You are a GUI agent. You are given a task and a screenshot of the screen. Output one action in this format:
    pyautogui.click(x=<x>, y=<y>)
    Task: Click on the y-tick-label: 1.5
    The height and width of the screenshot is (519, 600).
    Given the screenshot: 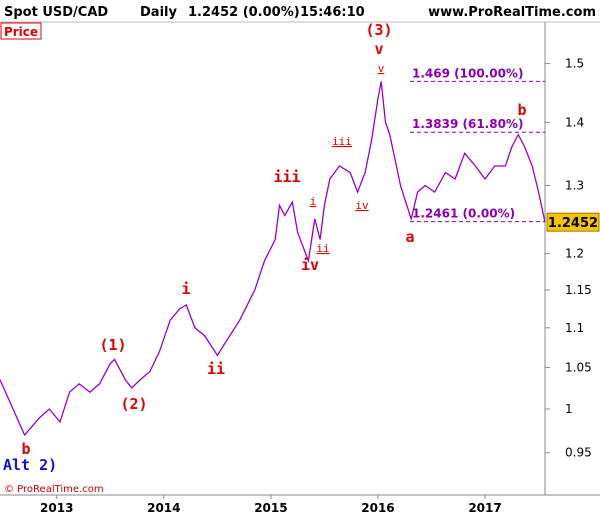 What is the action you would take?
    pyautogui.click(x=574, y=64)
    